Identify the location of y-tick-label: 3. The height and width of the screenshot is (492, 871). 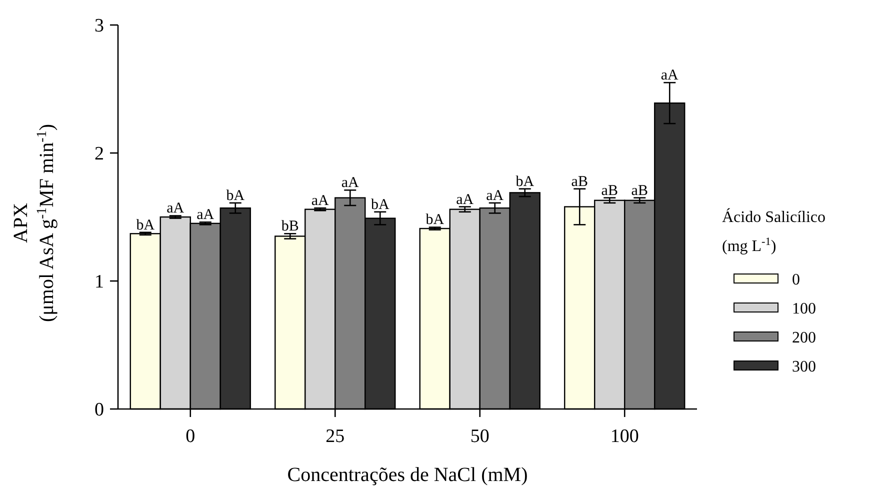
(99, 26).